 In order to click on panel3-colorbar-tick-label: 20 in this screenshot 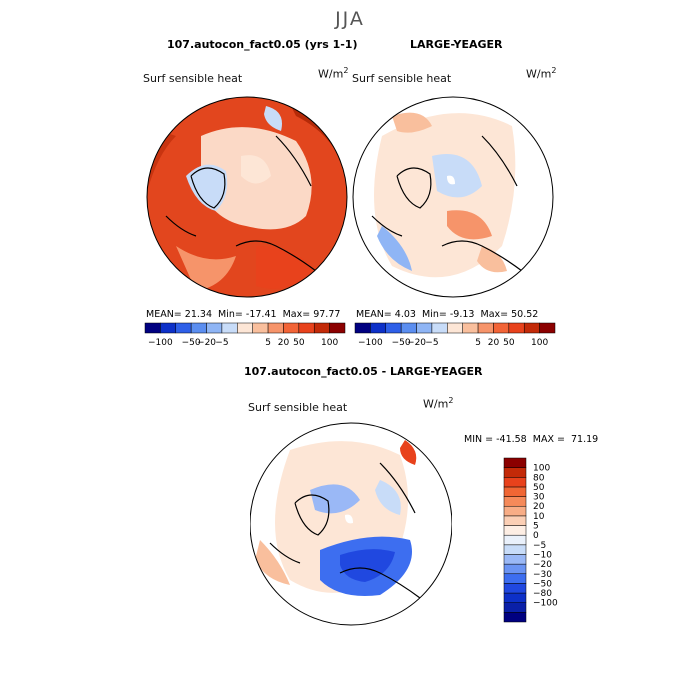, I will do `click(539, 507)`.